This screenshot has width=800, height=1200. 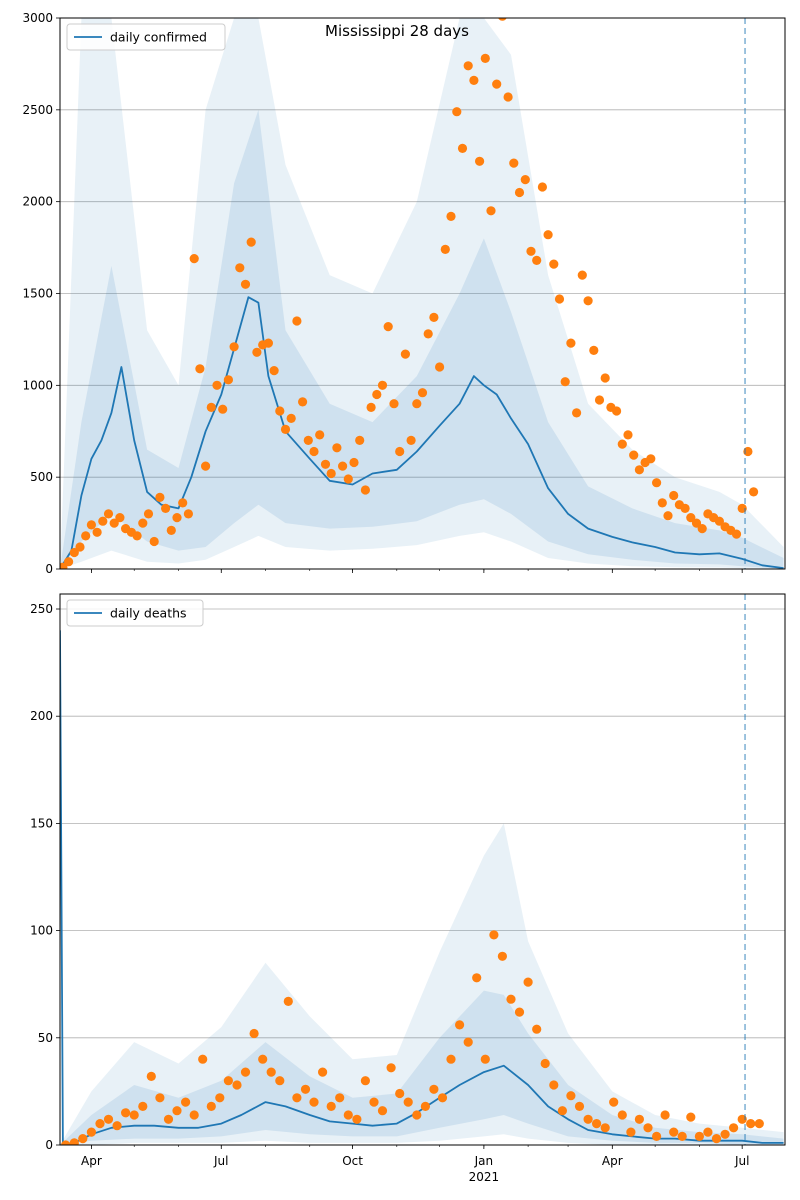 I want to click on legend: daily confirmed, so click(x=146, y=37).